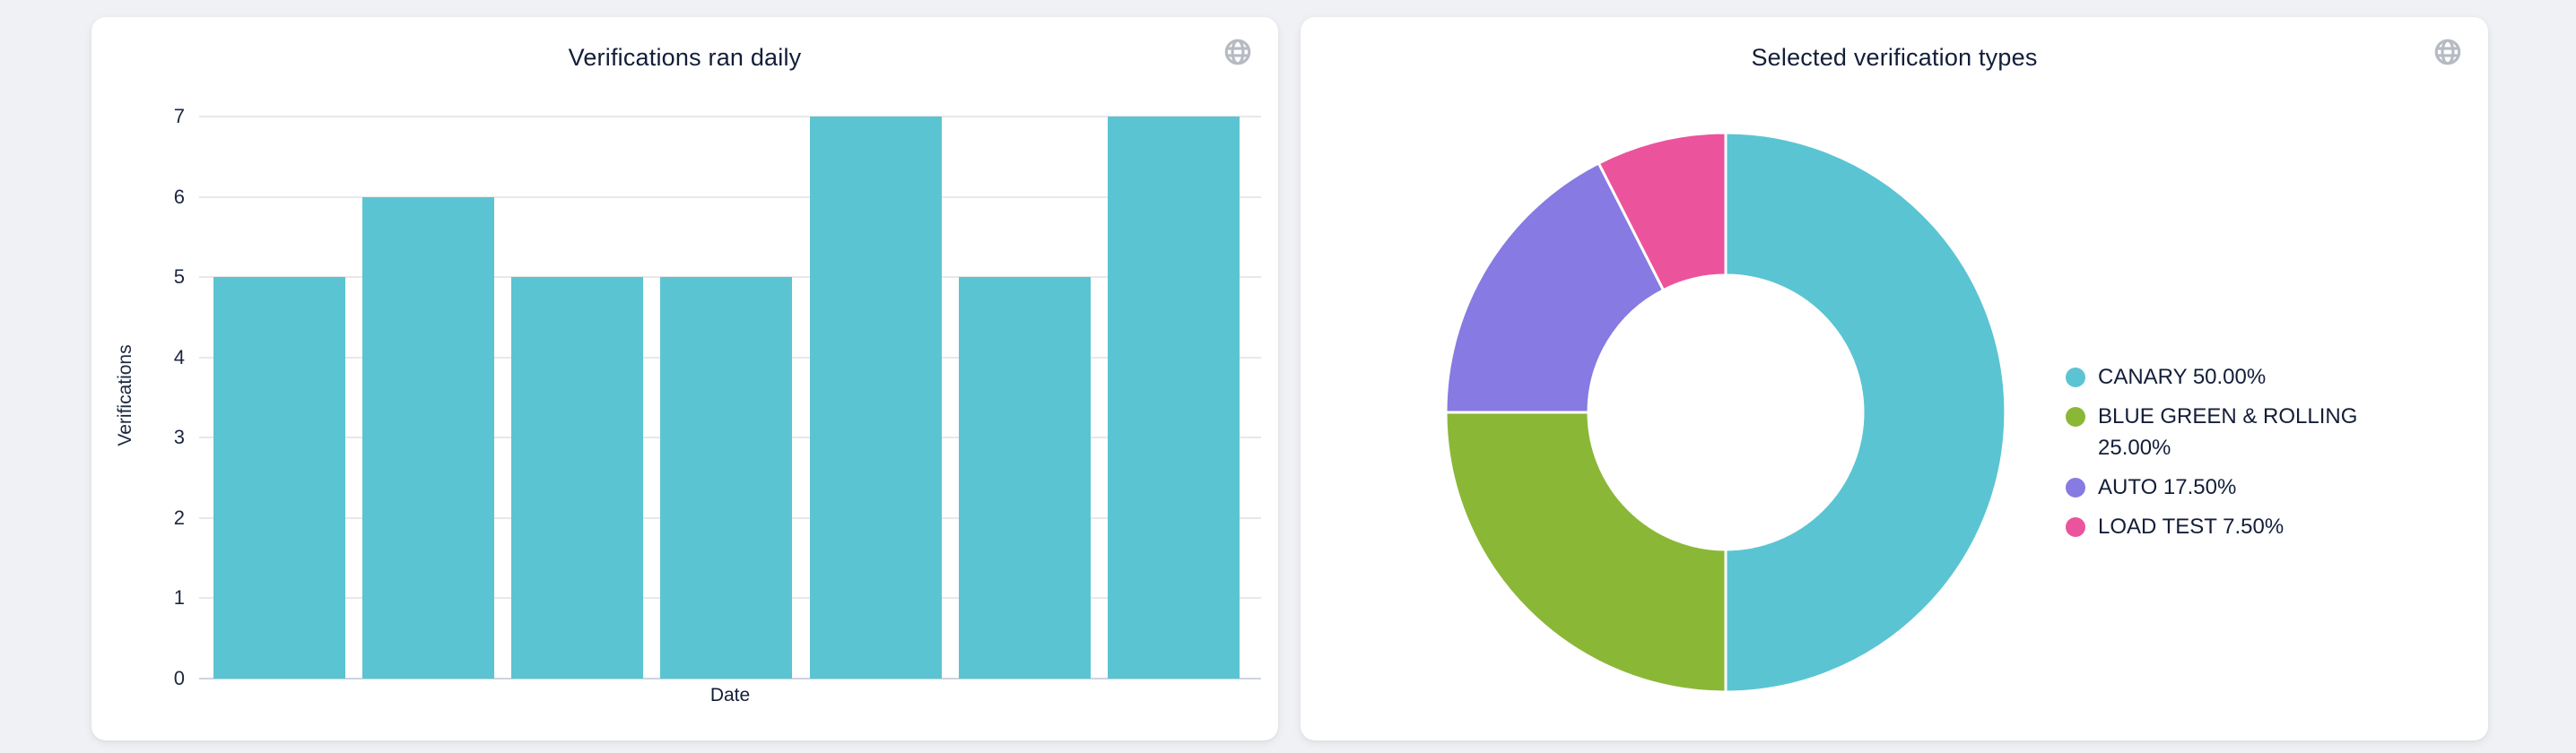 This screenshot has width=2576, height=753. What do you see at coordinates (179, 678) in the screenshot?
I see `y-tick-label: 0` at bounding box center [179, 678].